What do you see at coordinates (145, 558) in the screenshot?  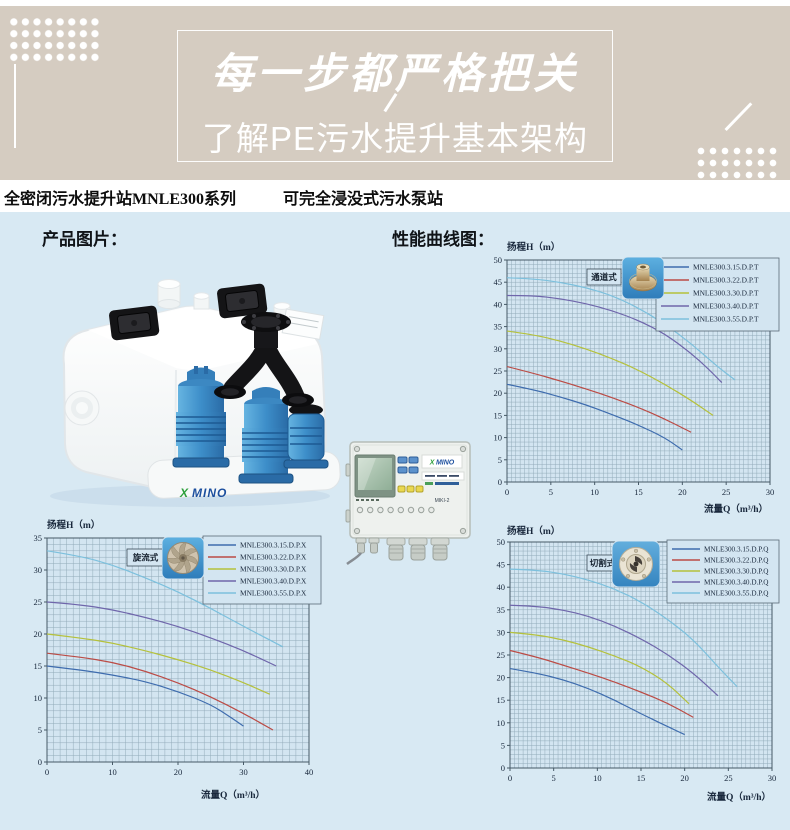 I see `svg-text: 旋流式` at bounding box center [145, 558].